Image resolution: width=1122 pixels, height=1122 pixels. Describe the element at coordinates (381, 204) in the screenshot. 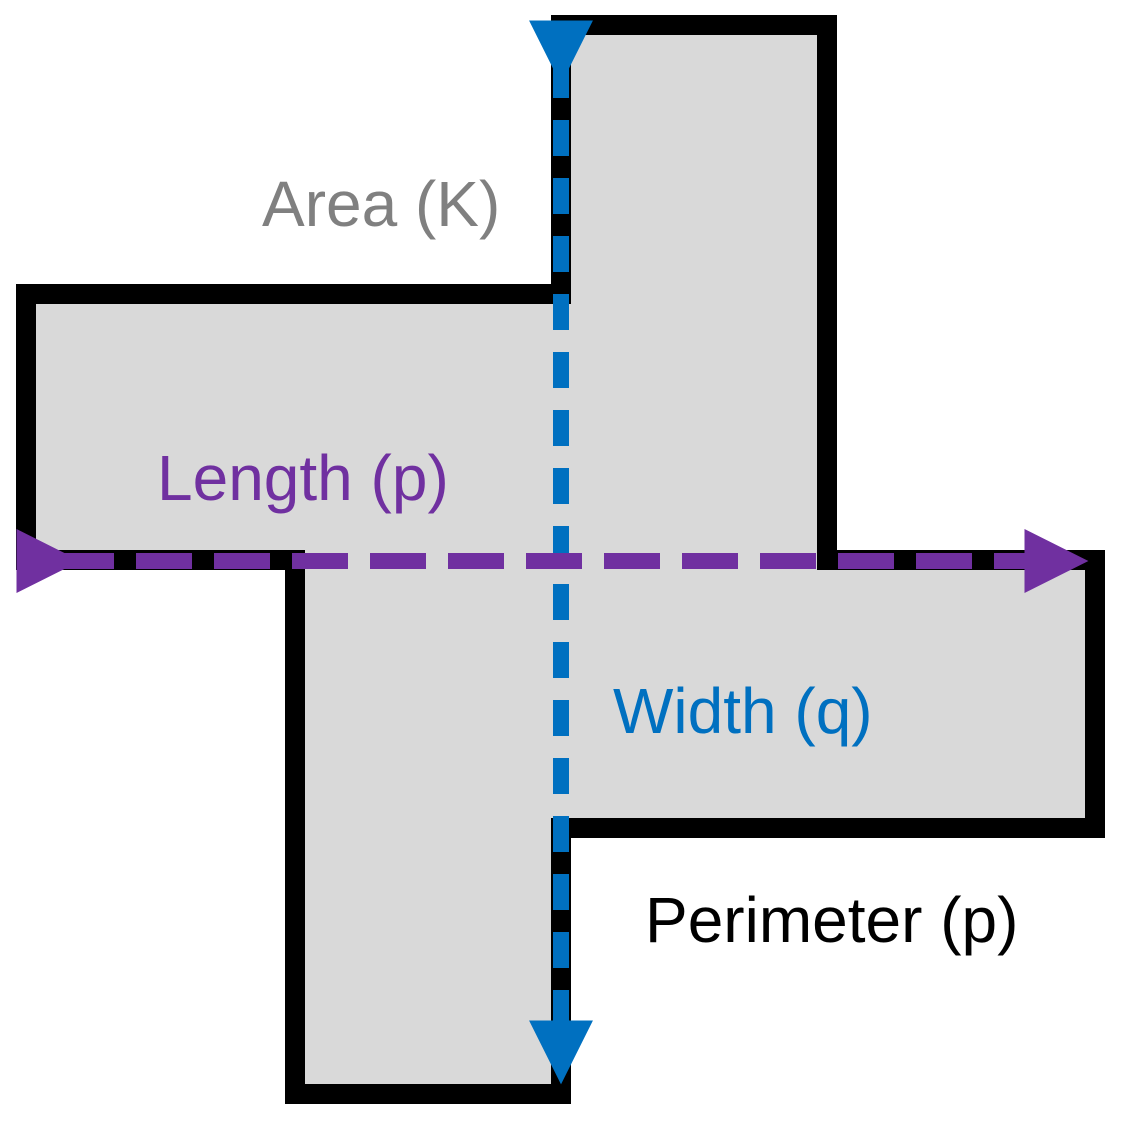

I see `area-label: Area (K)` at that location.